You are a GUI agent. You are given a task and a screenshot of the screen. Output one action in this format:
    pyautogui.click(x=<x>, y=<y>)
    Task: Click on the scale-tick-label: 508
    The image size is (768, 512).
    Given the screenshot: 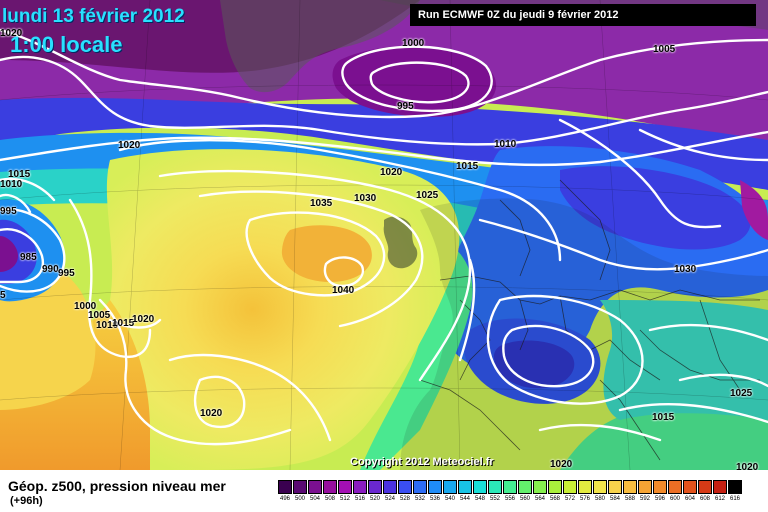 What is the action you would take?
    pyautogui.click(x=329, y=499)
    